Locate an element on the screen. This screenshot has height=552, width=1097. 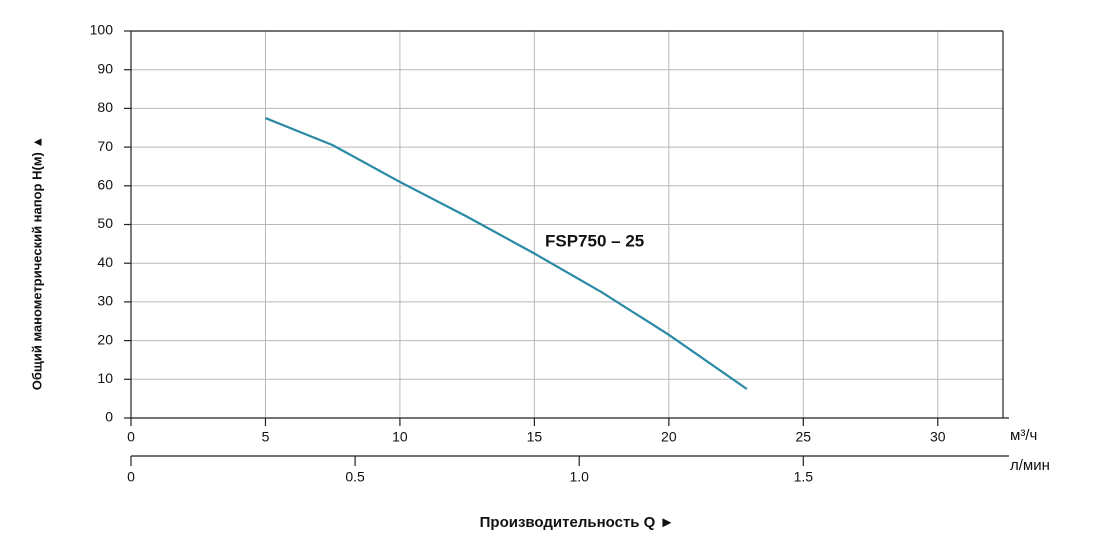
y-tick-label: 50 is located at coordinates (105, 223).